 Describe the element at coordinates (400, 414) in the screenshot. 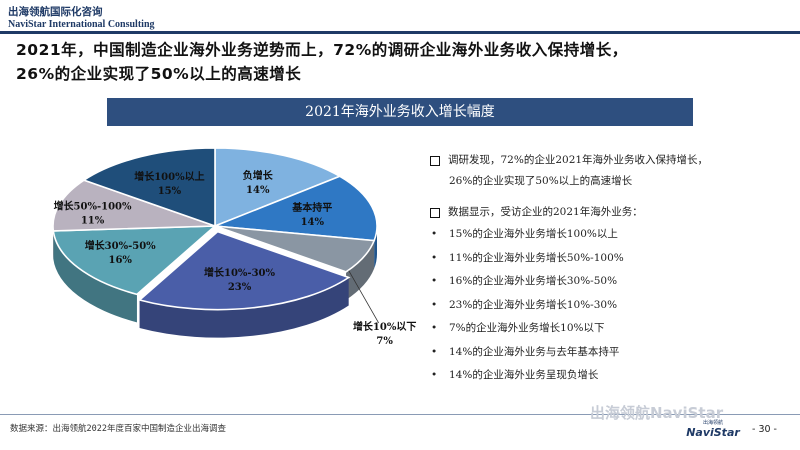

I see `footer-divider` at that location.